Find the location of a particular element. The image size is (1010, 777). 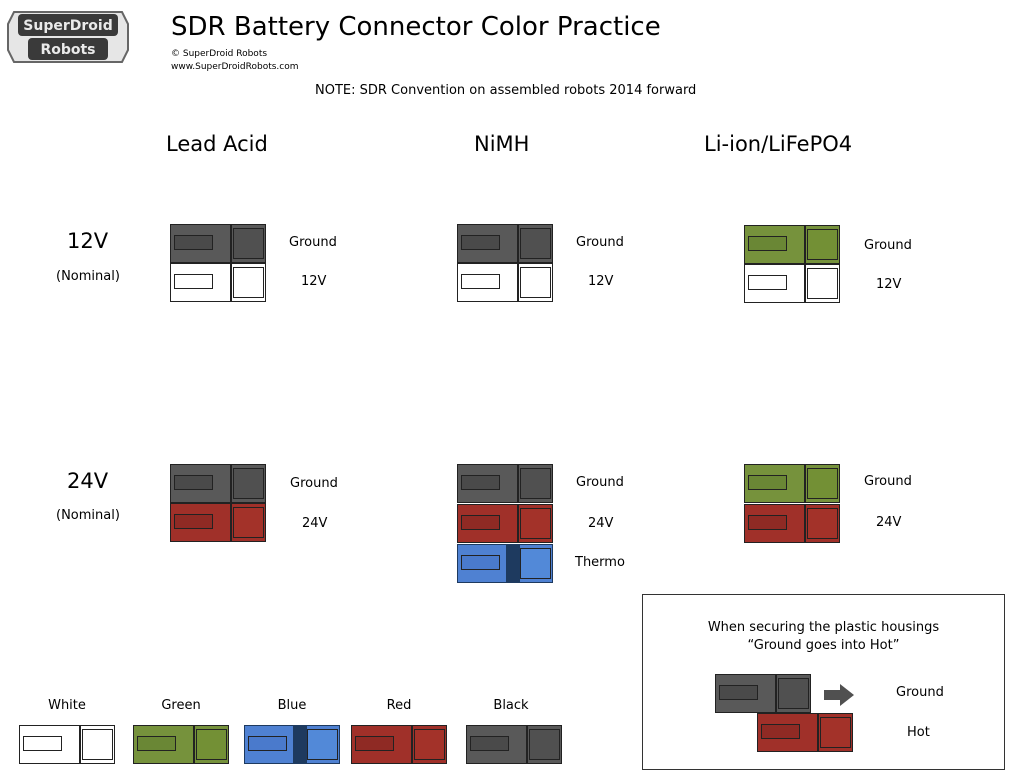

website-text: www.SuperDroidRobots.com is located at coordinates (235, 67).